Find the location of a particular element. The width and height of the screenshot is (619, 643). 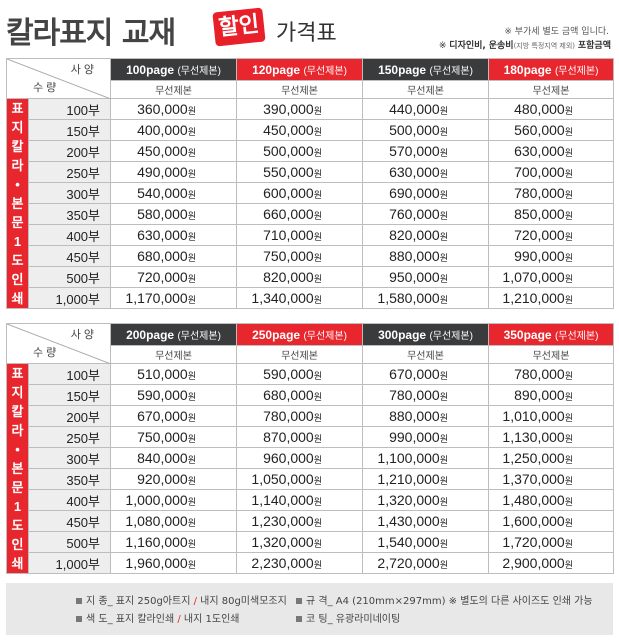

quantity-cell: 500부 is located at coordinates (69, 542).